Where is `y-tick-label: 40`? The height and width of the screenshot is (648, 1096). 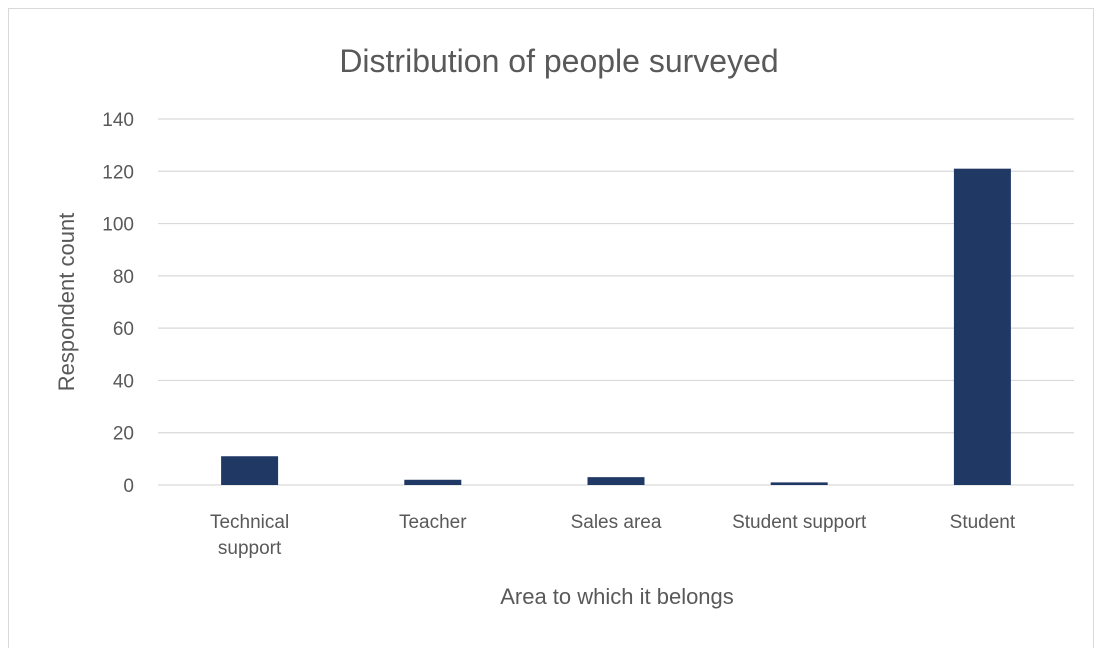
y-tick-label: 40 is located at coordinates (123, 381).